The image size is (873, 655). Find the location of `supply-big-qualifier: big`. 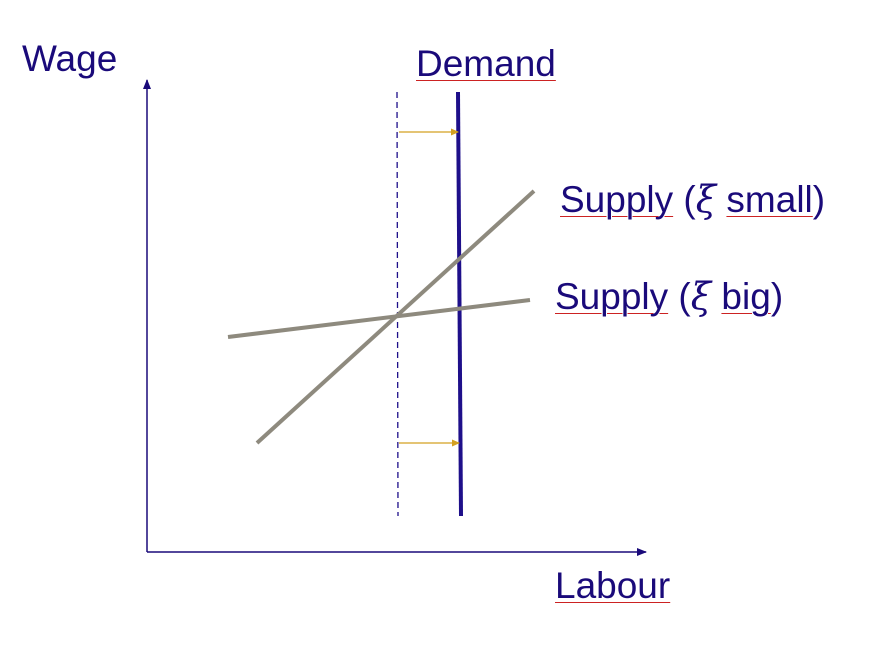

supply-big-qualifier: big is located at coordinates (746, 296).